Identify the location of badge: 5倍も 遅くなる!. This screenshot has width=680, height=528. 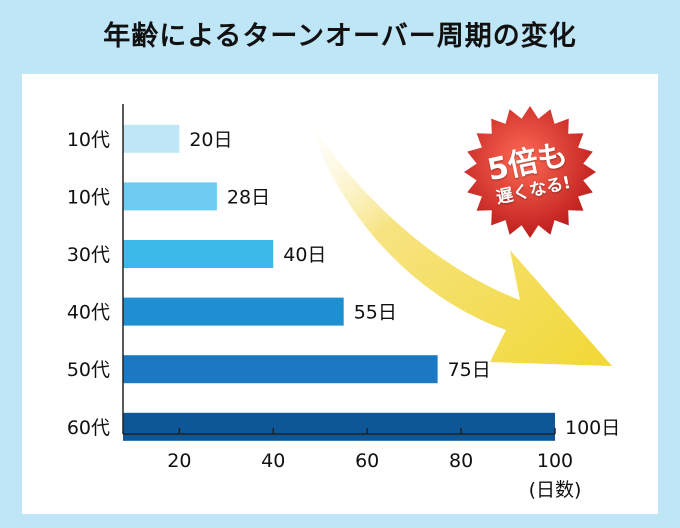
(529, 173).